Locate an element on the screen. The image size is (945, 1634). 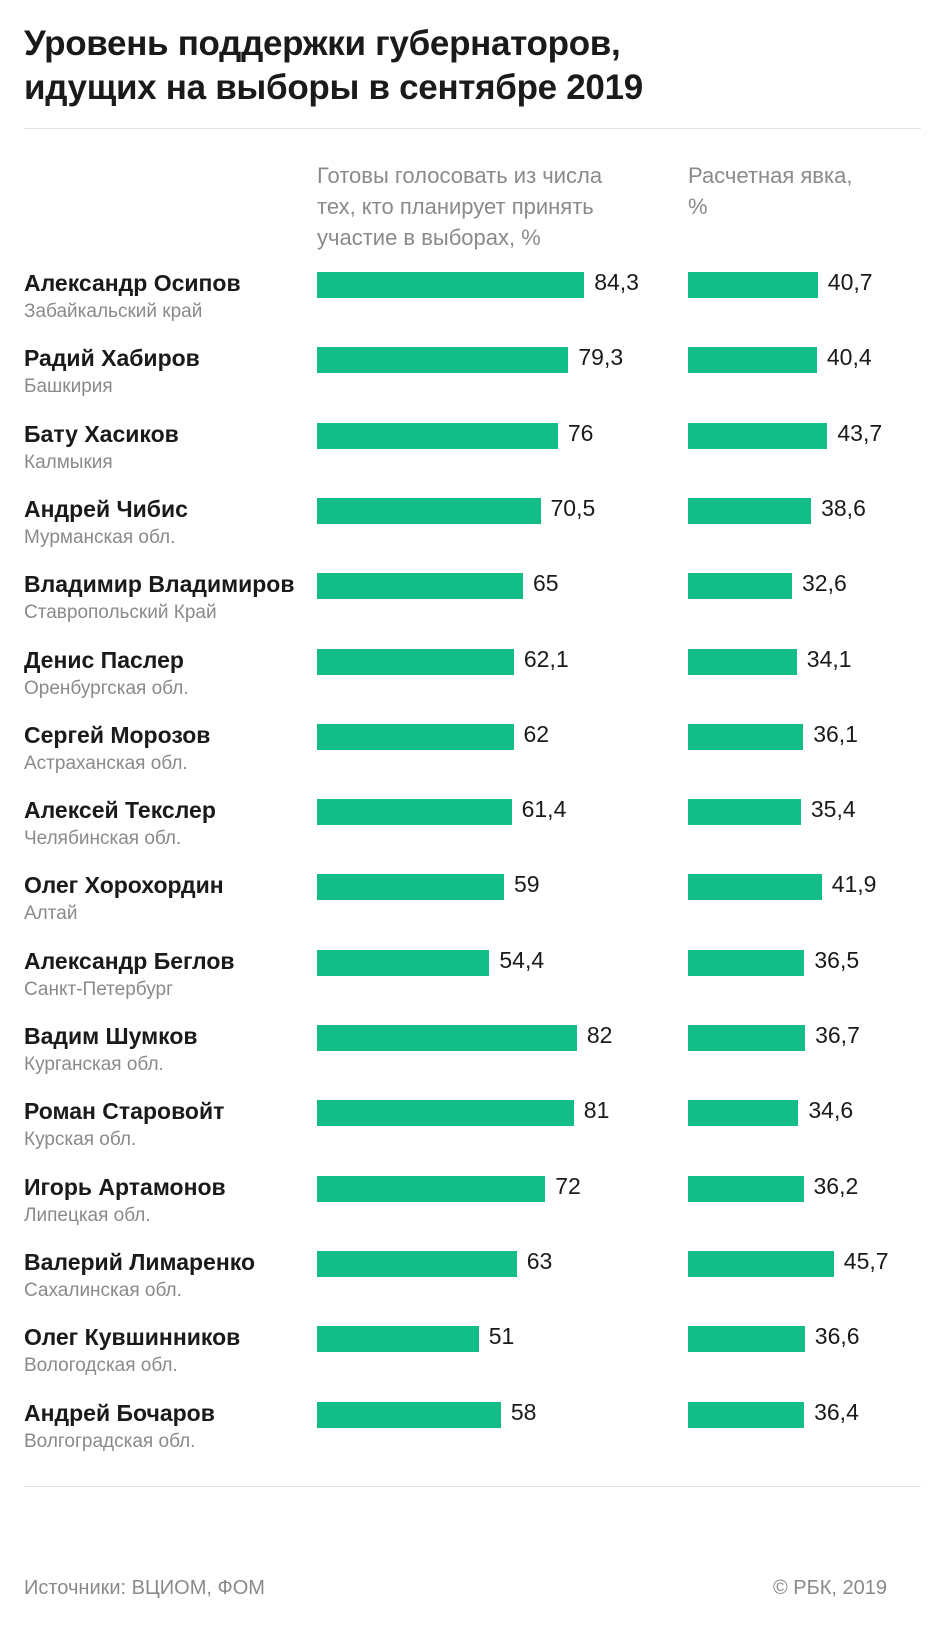
turnout-value-label: 34,1 is located at coordinates (829, 658).